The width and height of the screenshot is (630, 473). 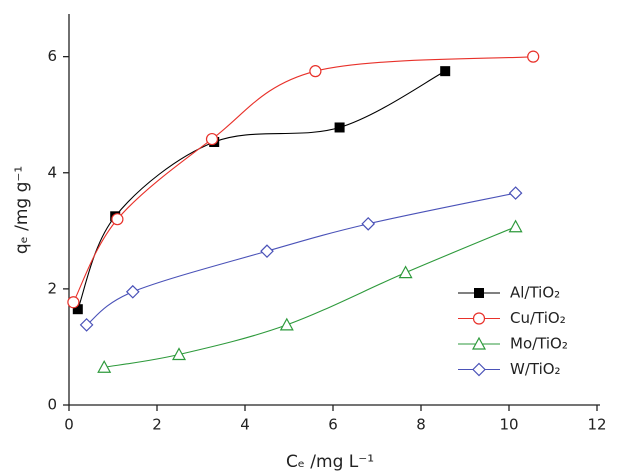 I want to click on y-tick-label: 6, so click(x=52, y=56).